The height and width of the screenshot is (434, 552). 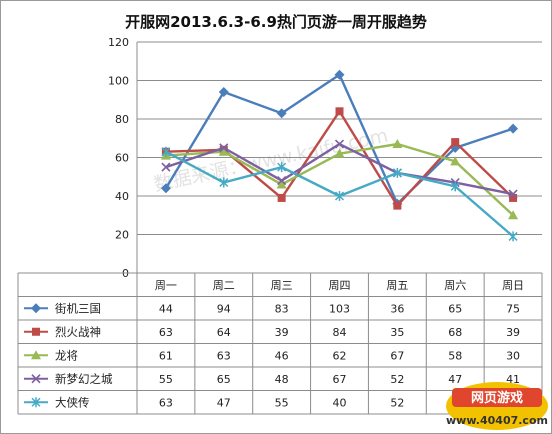 What do you see at coordinates (166, 285) in the screenshot?
I see `x-tick-label: 周一` at bounding box center [166, 285].